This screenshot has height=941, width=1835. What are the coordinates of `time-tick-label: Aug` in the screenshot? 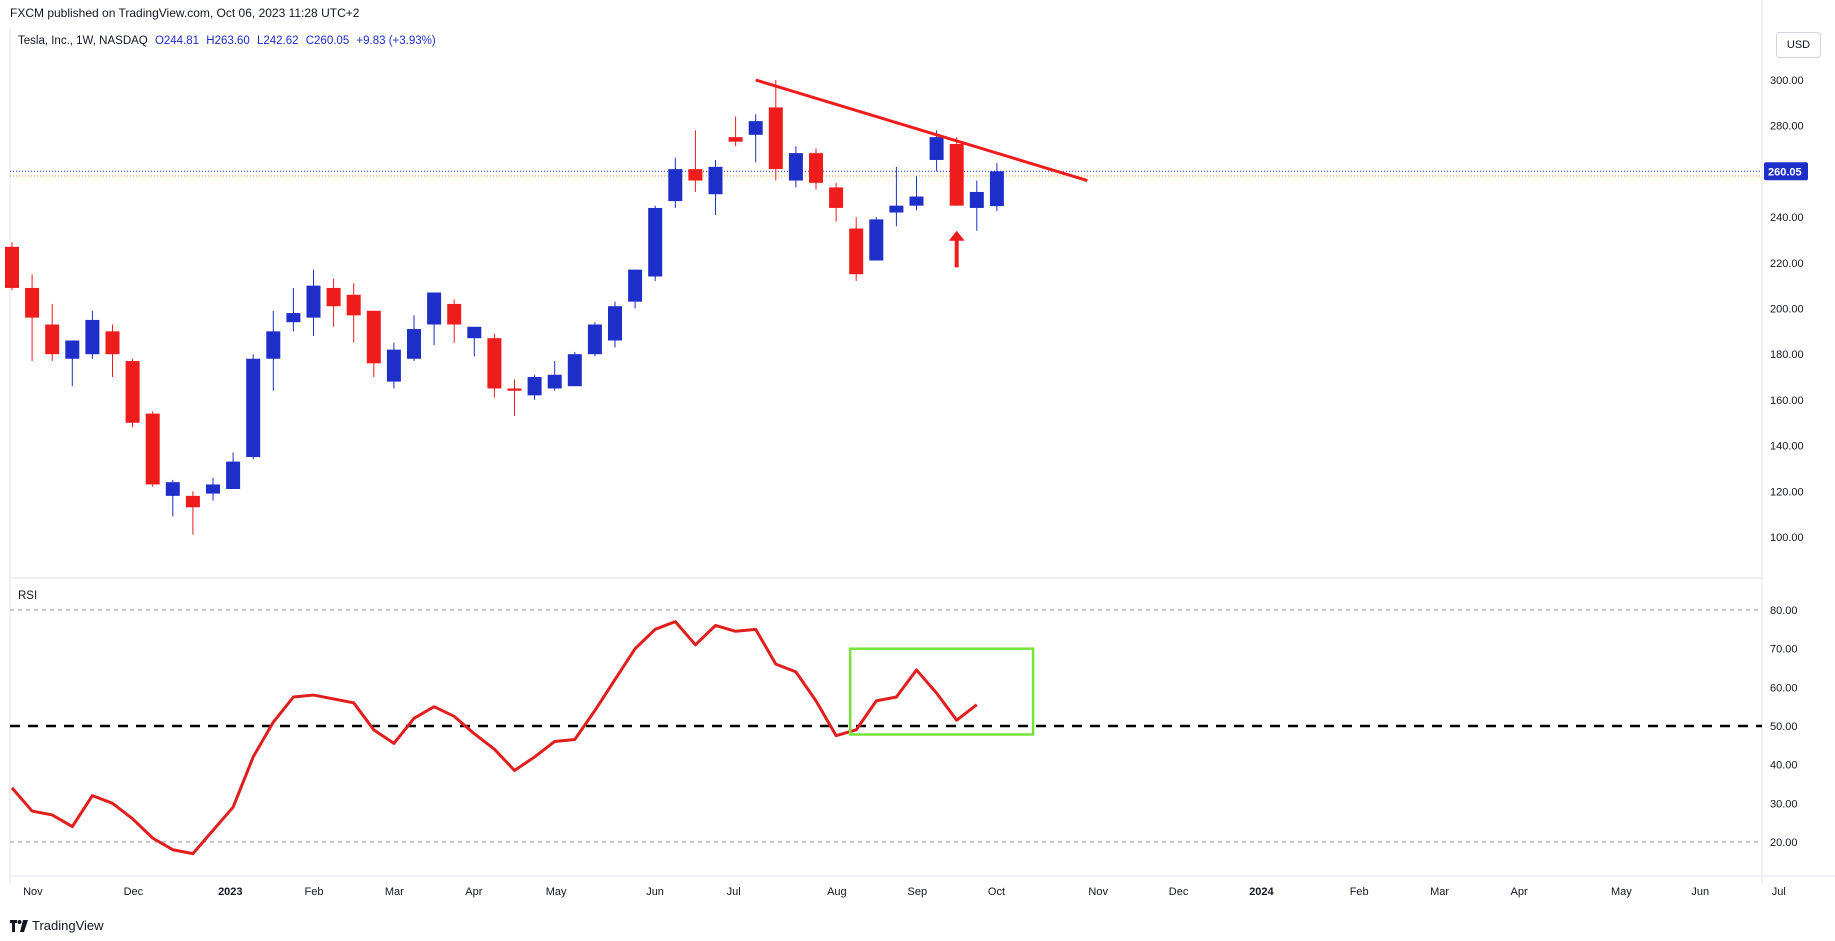 It's located at (837, 892).